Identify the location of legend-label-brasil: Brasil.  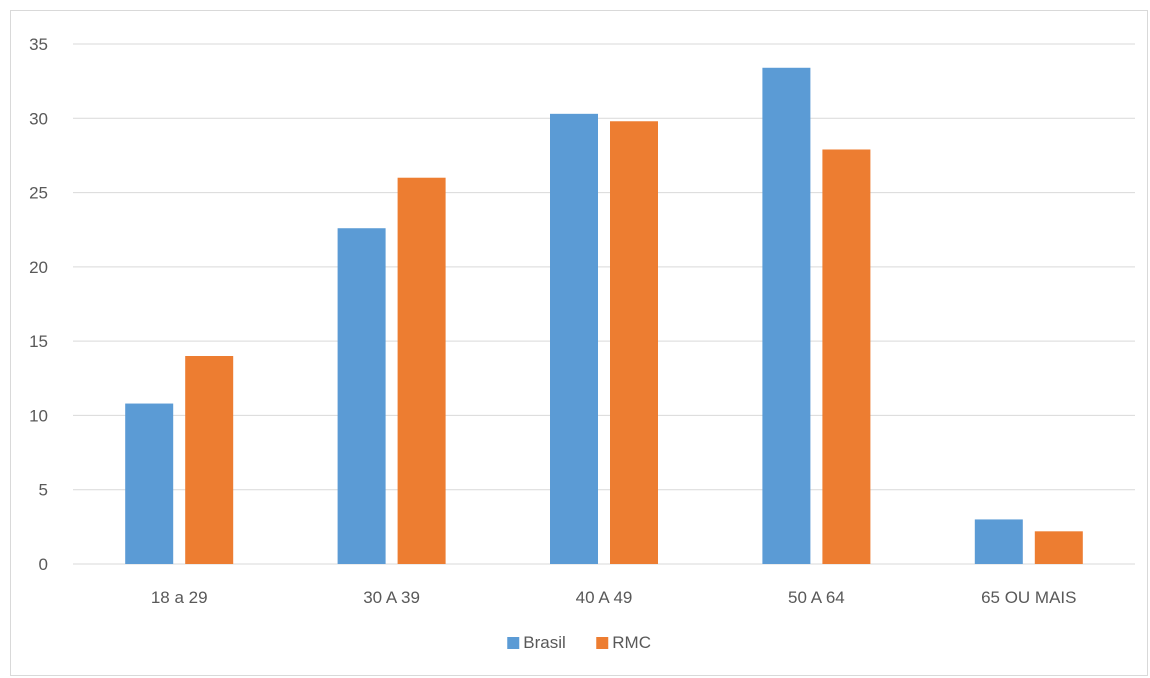
(544, 642).